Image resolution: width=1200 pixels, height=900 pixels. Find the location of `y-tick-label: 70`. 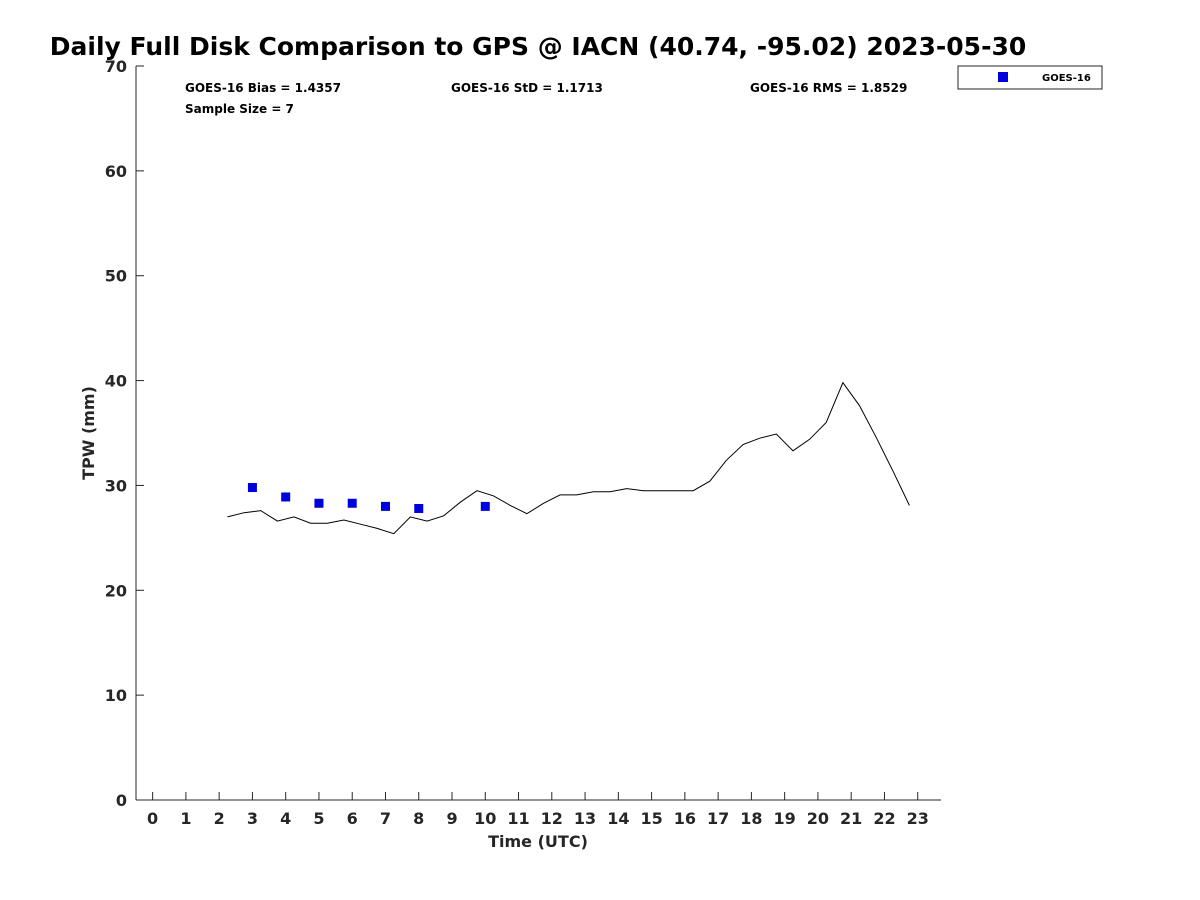

y-tick-label: 70 is located at coordinates (116, 66).